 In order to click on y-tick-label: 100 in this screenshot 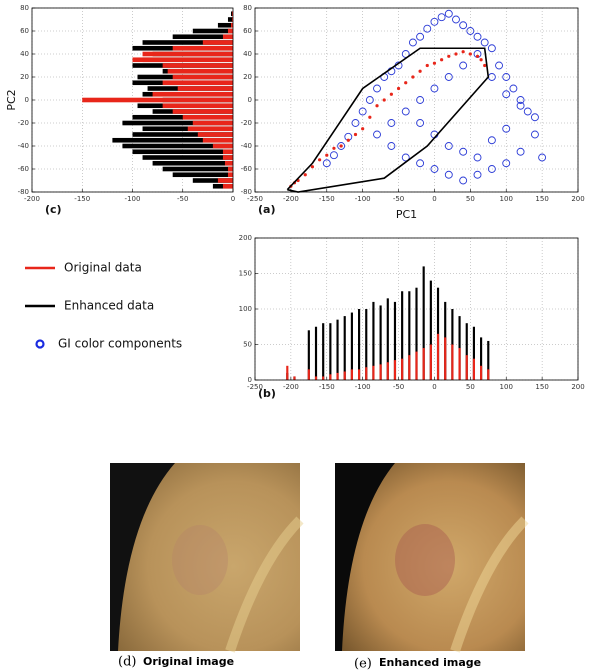, I will do `click(245, 309)`.